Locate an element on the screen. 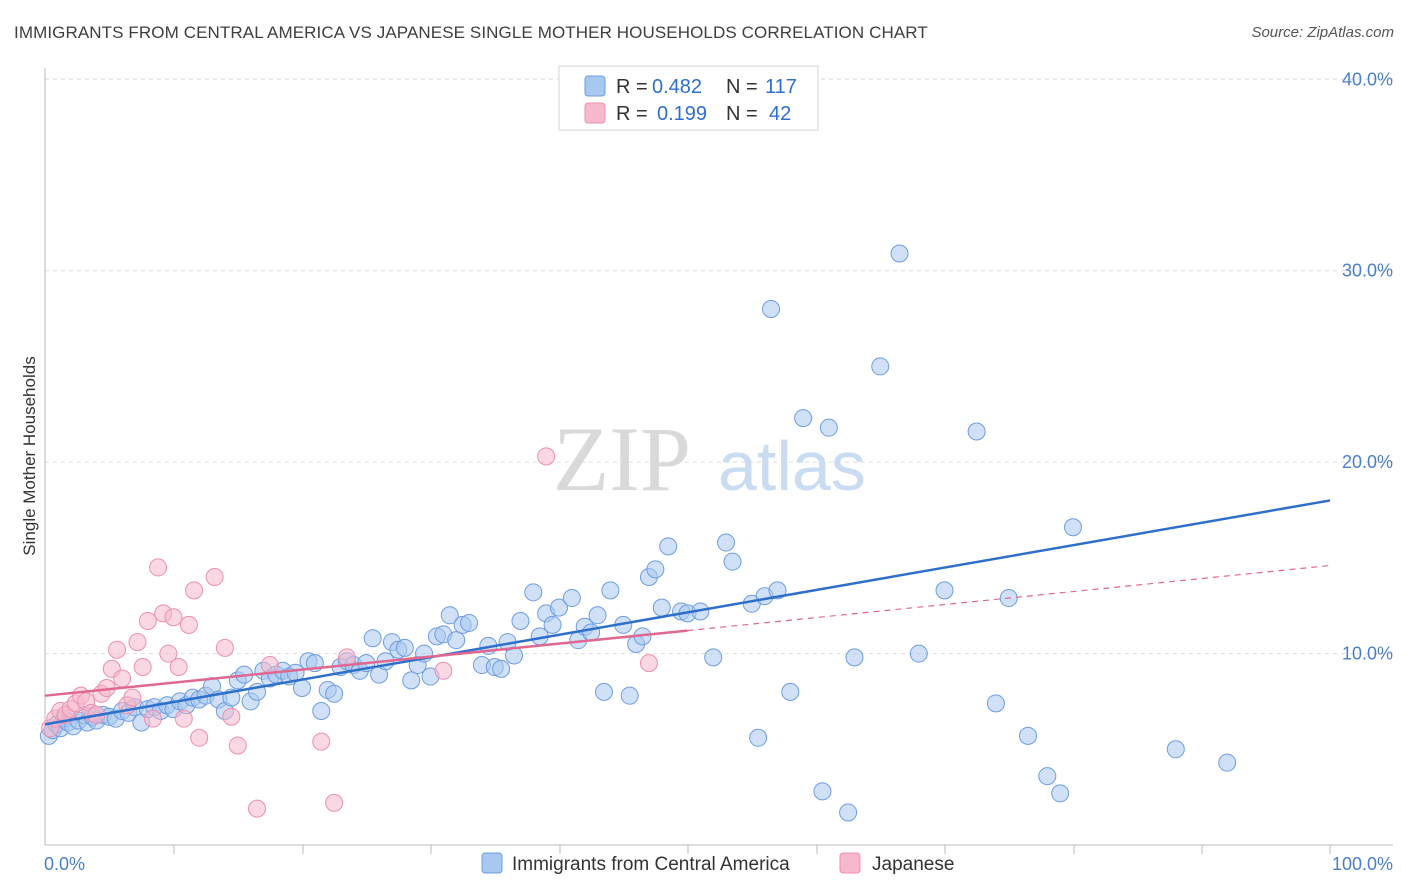 The height and width of the screenshot is (892, 1406). x-tick-label-0: 0.0% is located at coordinates (64, 864).